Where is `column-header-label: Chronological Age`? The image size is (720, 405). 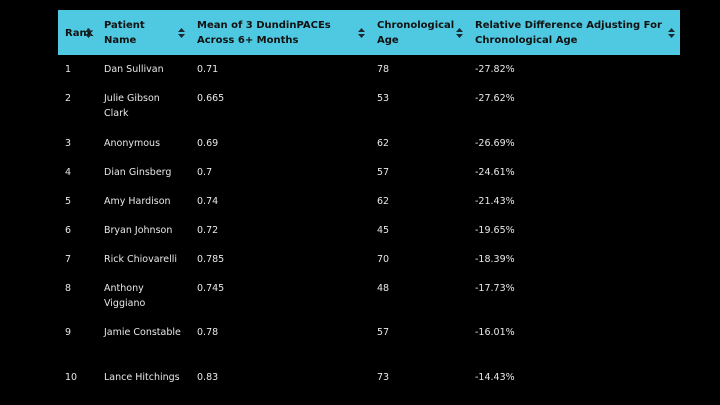 column-header-label: Chronological Age is located at coordinates (416, 33).